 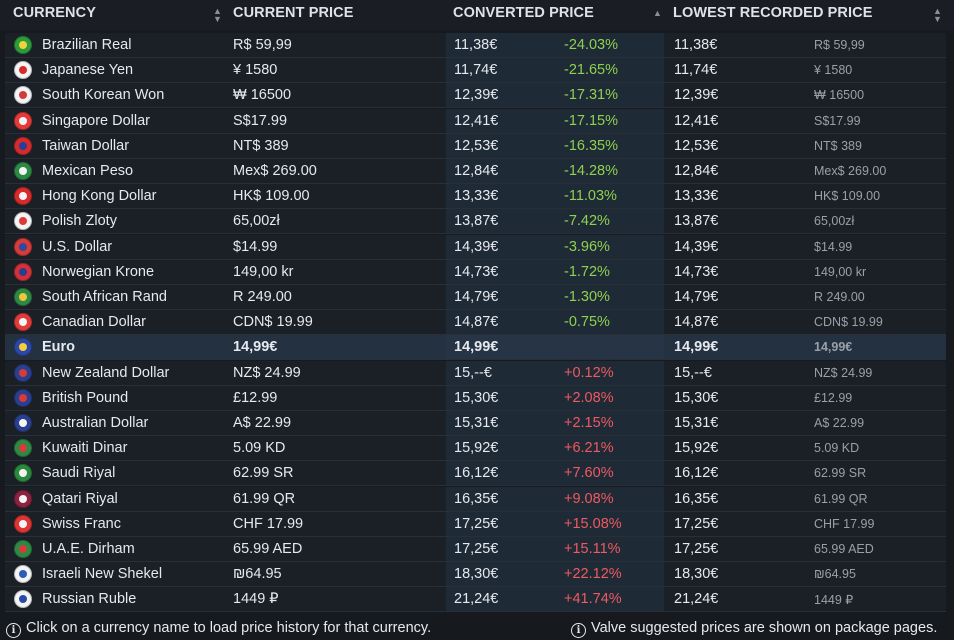 What do you see at coordinates (476, 221) in the screenshot?
I see `converted-price: 13,87€` at bounding box center [476, 221].